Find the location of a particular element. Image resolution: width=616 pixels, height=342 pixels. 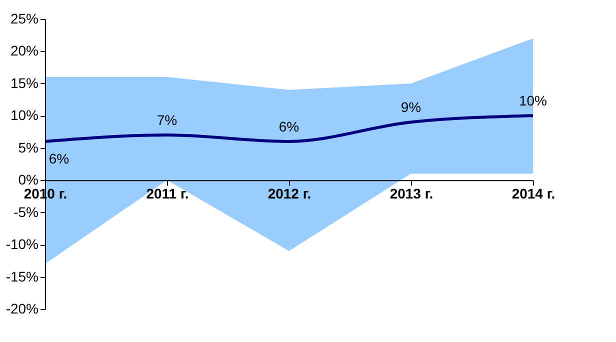

x-tick-label: 2014 г. is located at coordinates (534, 194).